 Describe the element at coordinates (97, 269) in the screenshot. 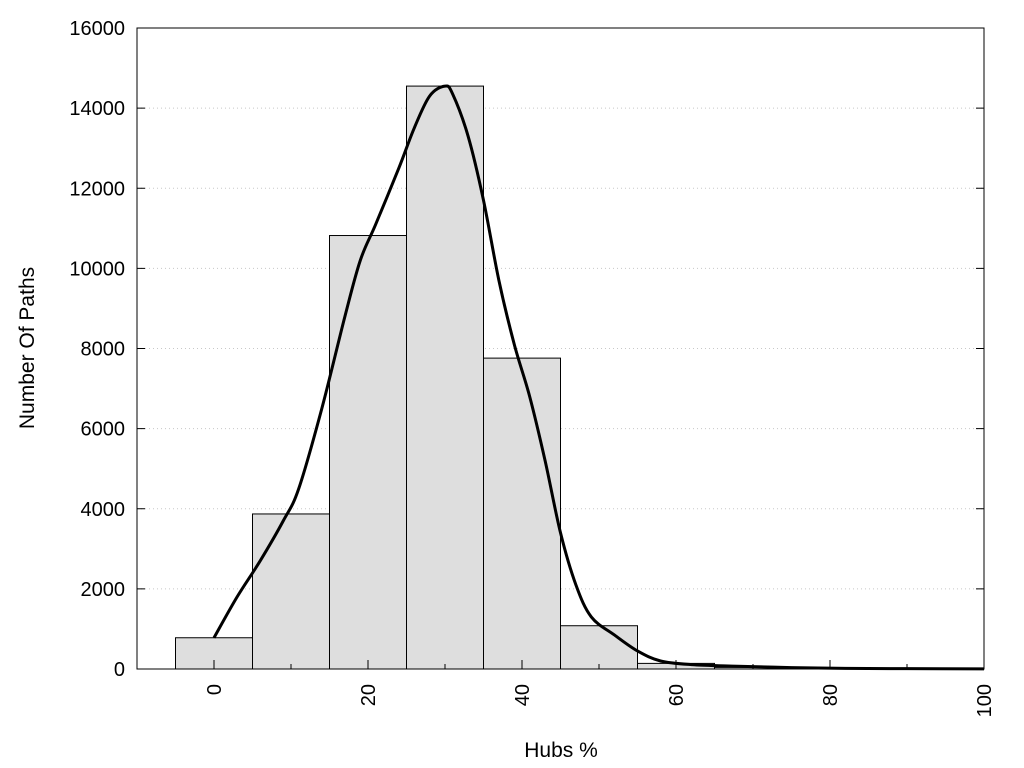

I see `y-tick-label: 10000` at that location.